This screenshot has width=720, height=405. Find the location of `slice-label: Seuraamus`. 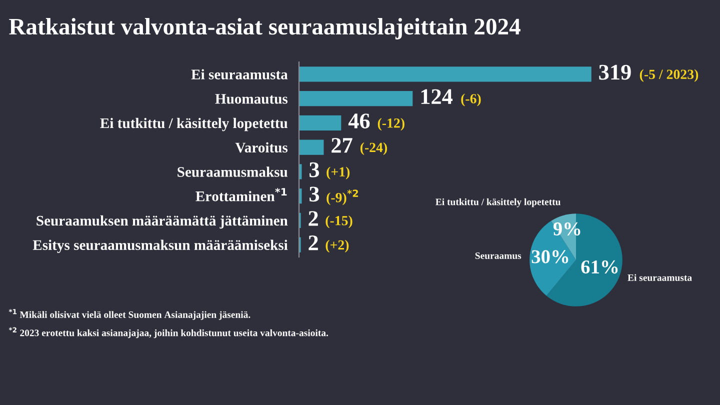

slice-label: Seuraamus is located at coordinates (498, 256).